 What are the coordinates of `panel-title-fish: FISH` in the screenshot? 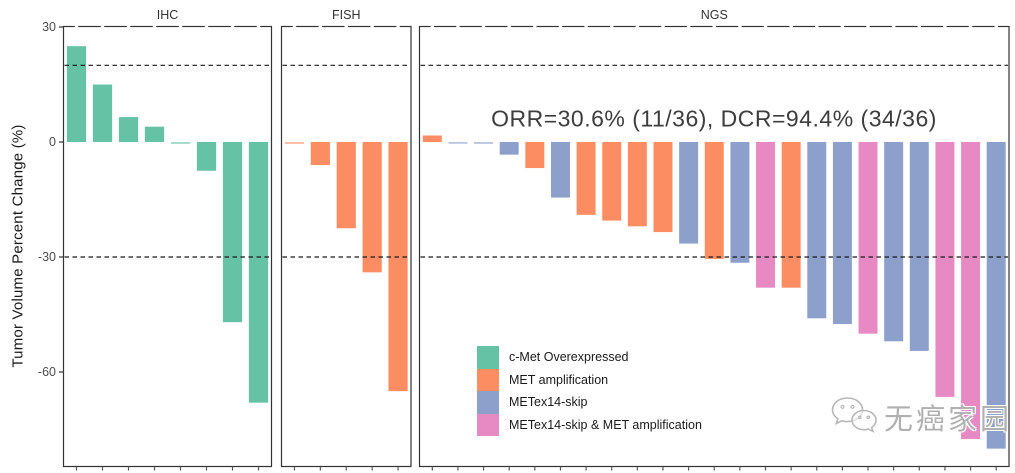 It's located at (346, 15).